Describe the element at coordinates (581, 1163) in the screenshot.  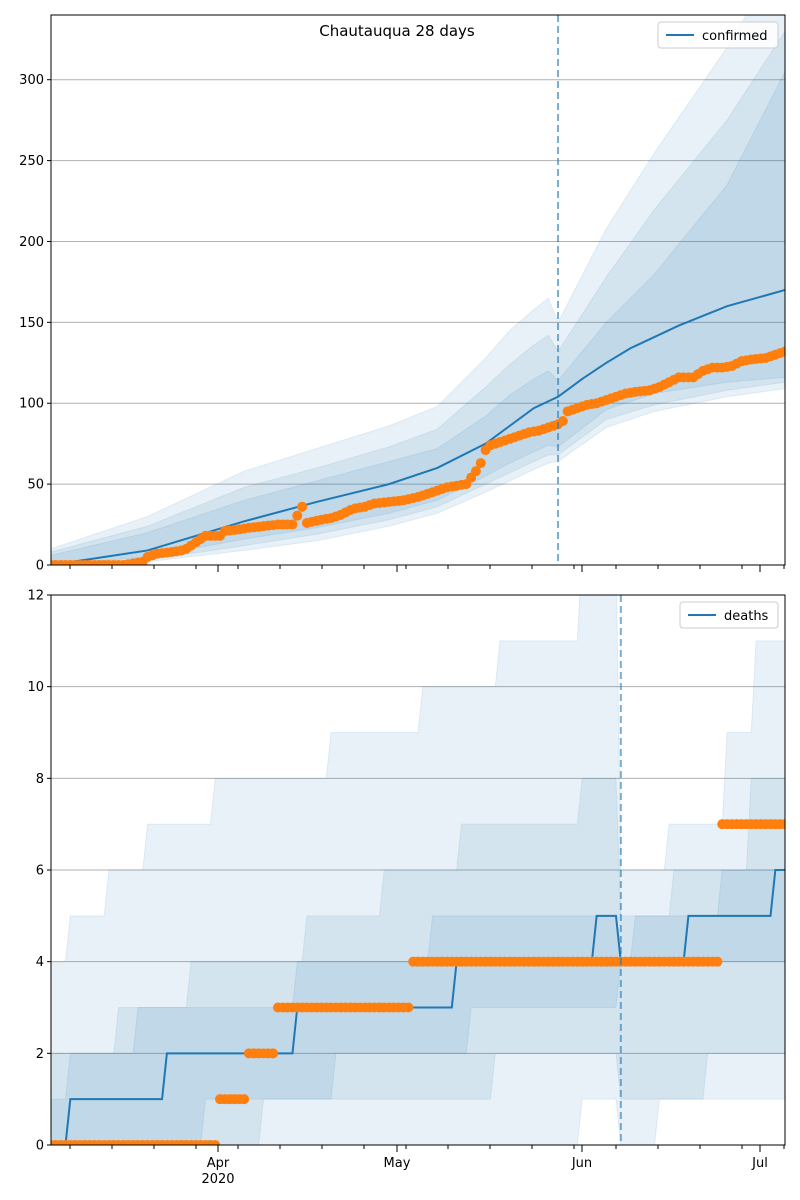
I see `x-tick-label: Jun` at that location.